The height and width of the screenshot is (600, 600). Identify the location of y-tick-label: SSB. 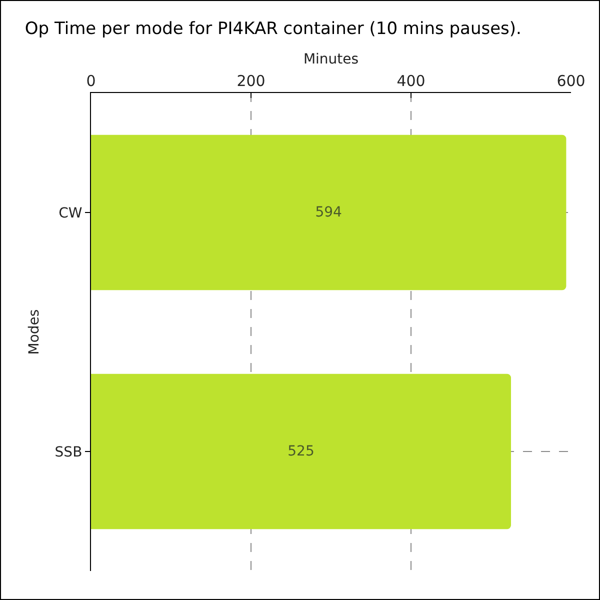
(68, 452).